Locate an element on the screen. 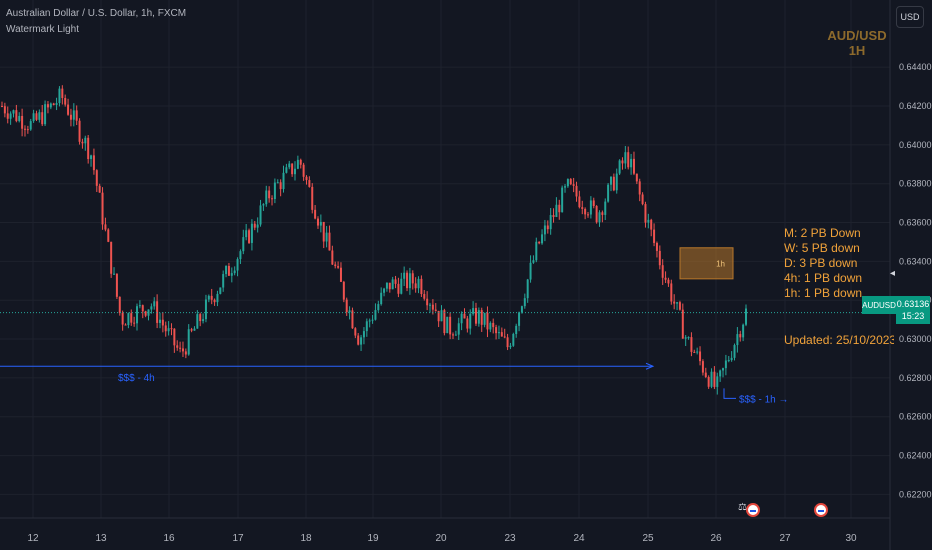 The image size is (932, 550). symbol-price-label: AUDUSD is located at coordinates (879, 305).